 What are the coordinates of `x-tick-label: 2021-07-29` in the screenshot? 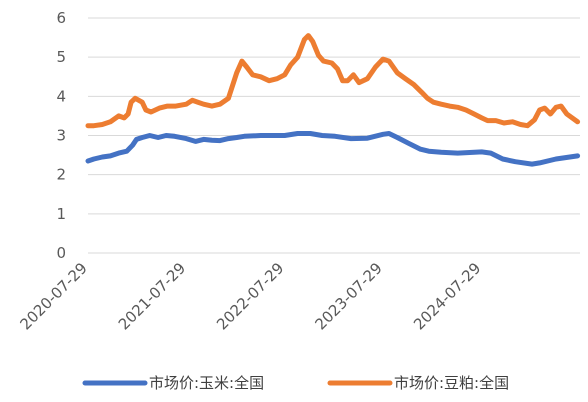 It's located at (152, 296).